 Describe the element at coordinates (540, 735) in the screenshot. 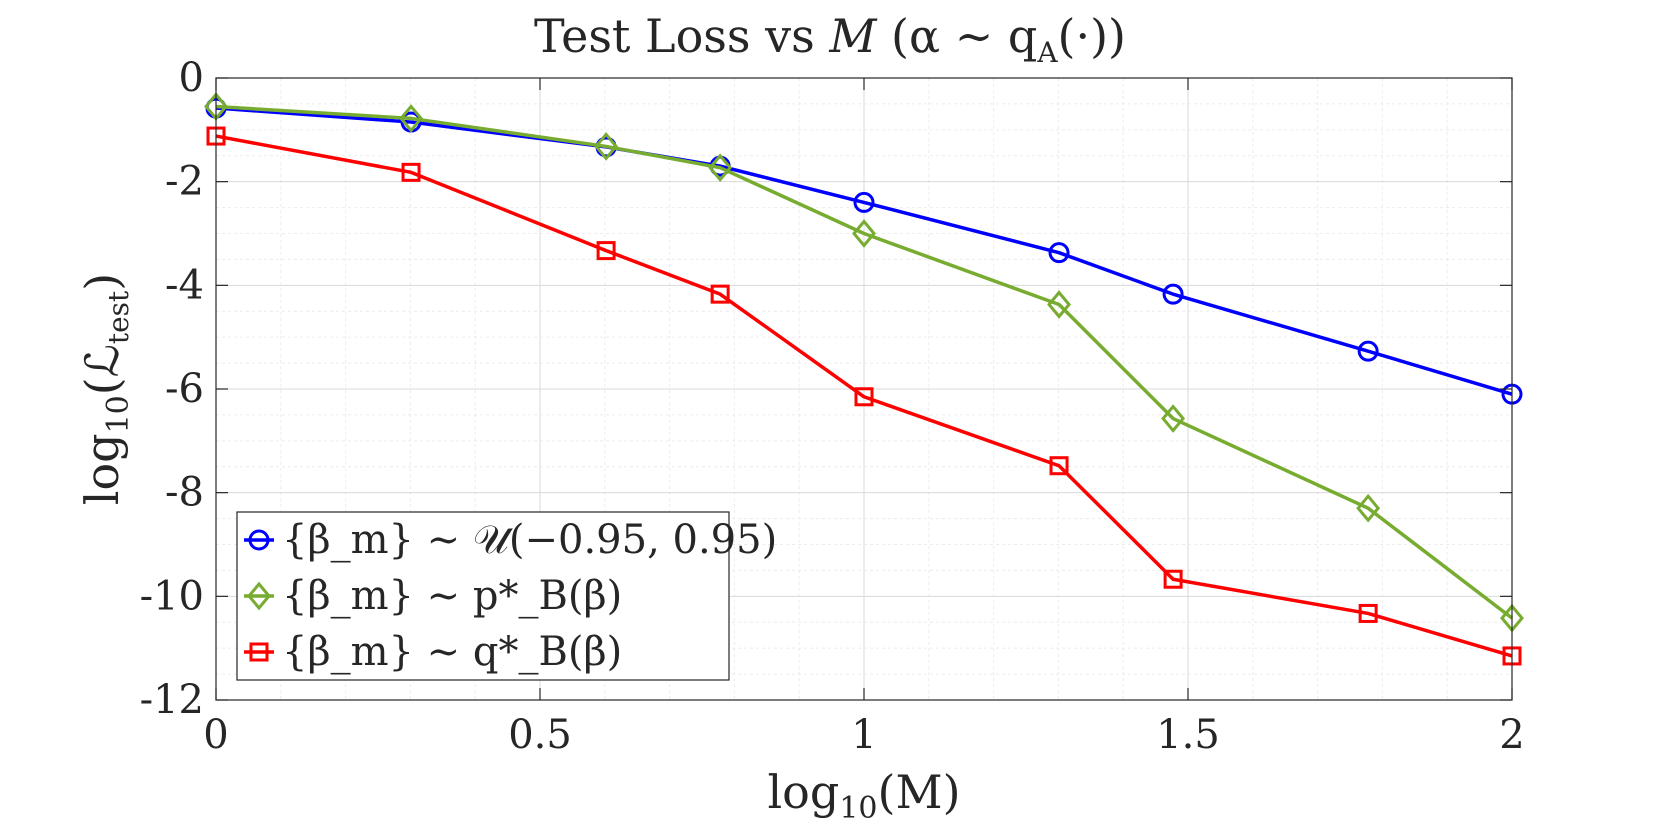

I see `x-tick-label: 0.5` at that location.